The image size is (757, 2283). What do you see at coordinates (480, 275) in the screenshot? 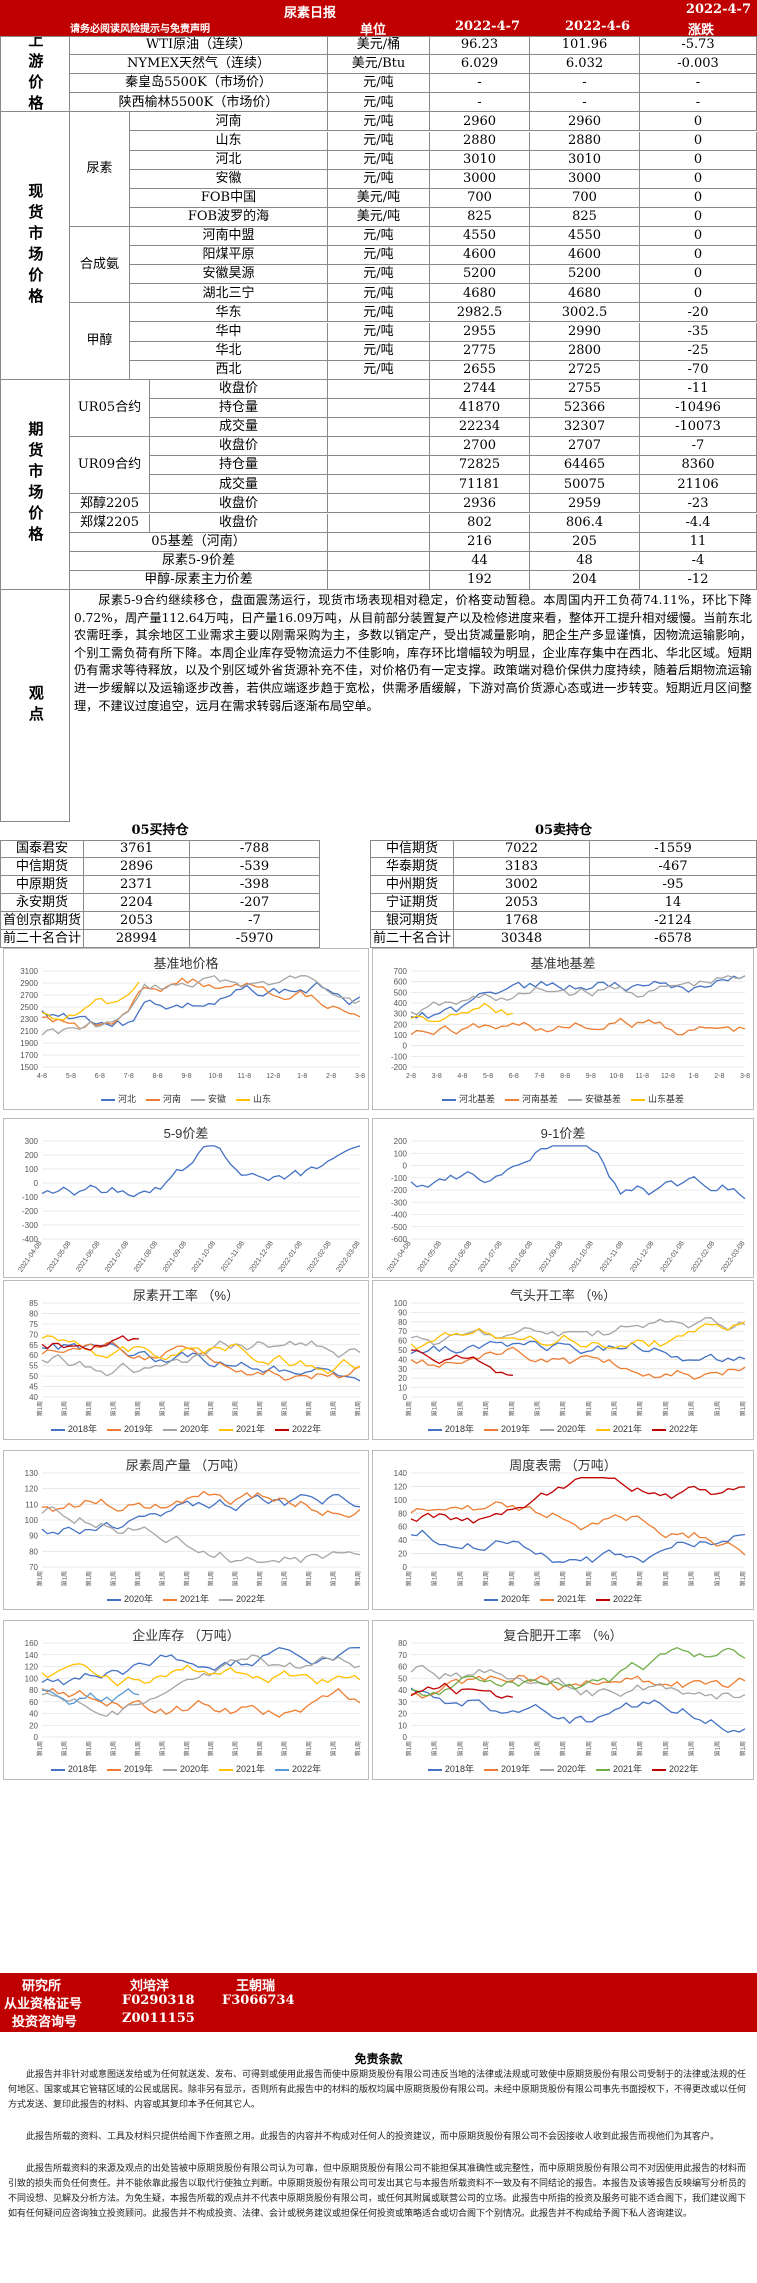
I see `row-value-d1: 5200` at bounding box center [480, 275].